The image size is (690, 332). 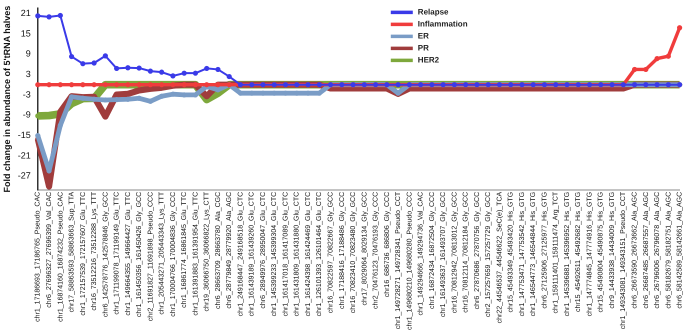 I want to click on legend-label: HER2, so click(x=429, y=60).